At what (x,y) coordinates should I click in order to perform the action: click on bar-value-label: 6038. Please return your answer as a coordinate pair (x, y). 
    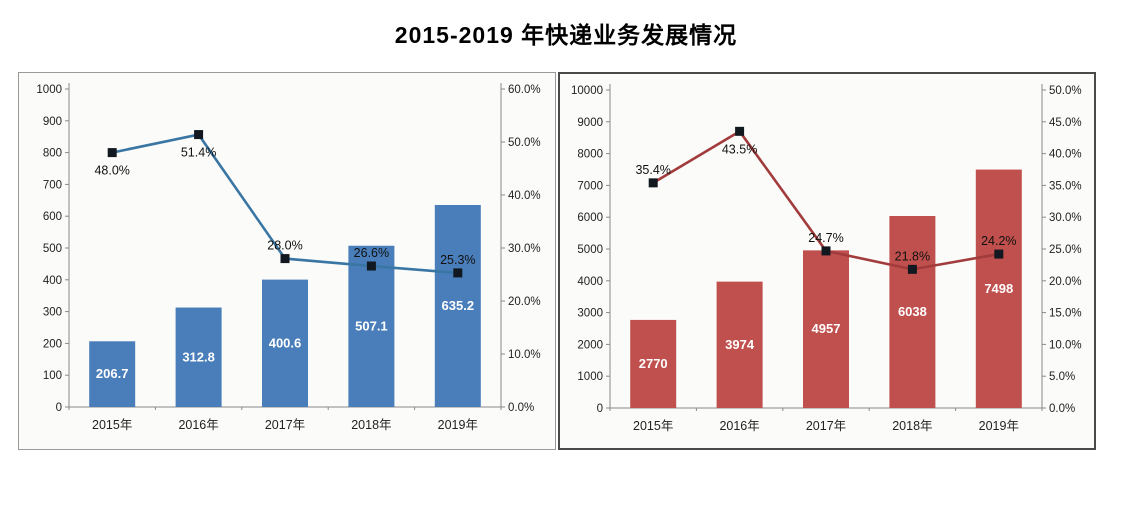
    Looking at the image, I should click on (912, 311).